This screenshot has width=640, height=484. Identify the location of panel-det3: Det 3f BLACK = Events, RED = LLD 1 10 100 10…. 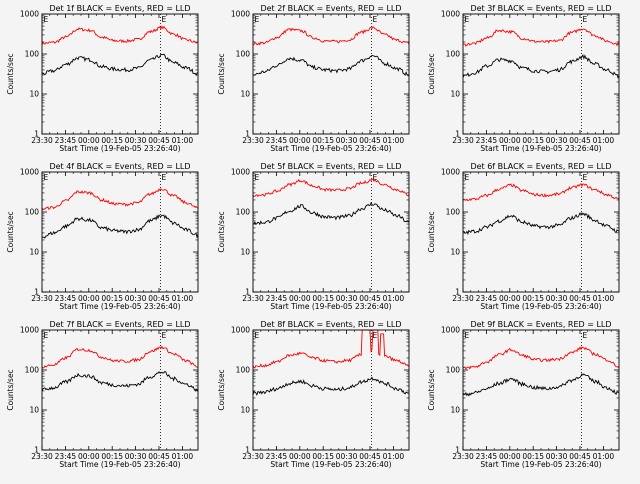
(523, 78).